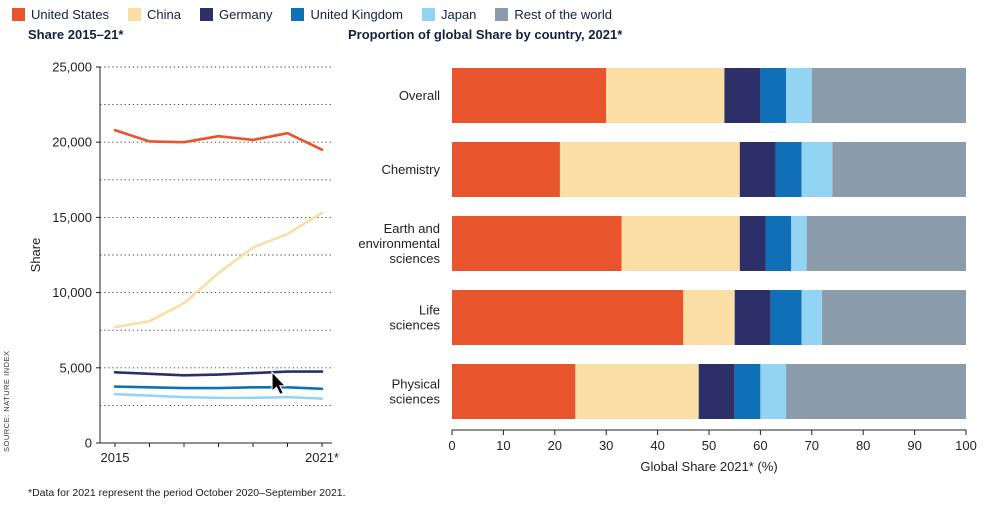 The height and width of the screenshot is (506, 994). I want to click on bar-row-life-sciences, so click(709, 317).